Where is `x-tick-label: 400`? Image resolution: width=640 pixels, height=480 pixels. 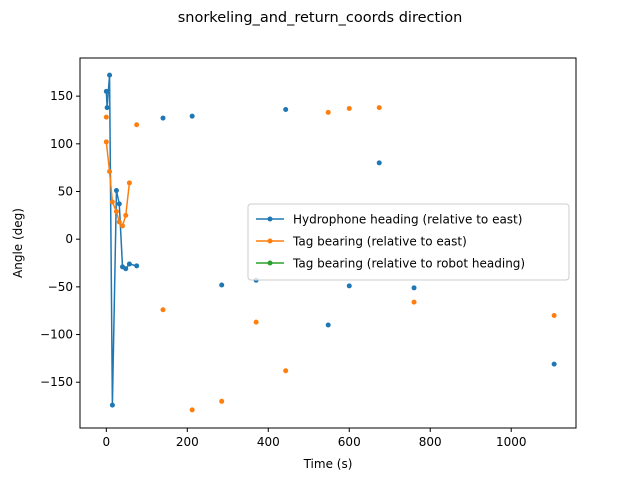
x-tick-label: 400 is located at coordinates (268, 442).